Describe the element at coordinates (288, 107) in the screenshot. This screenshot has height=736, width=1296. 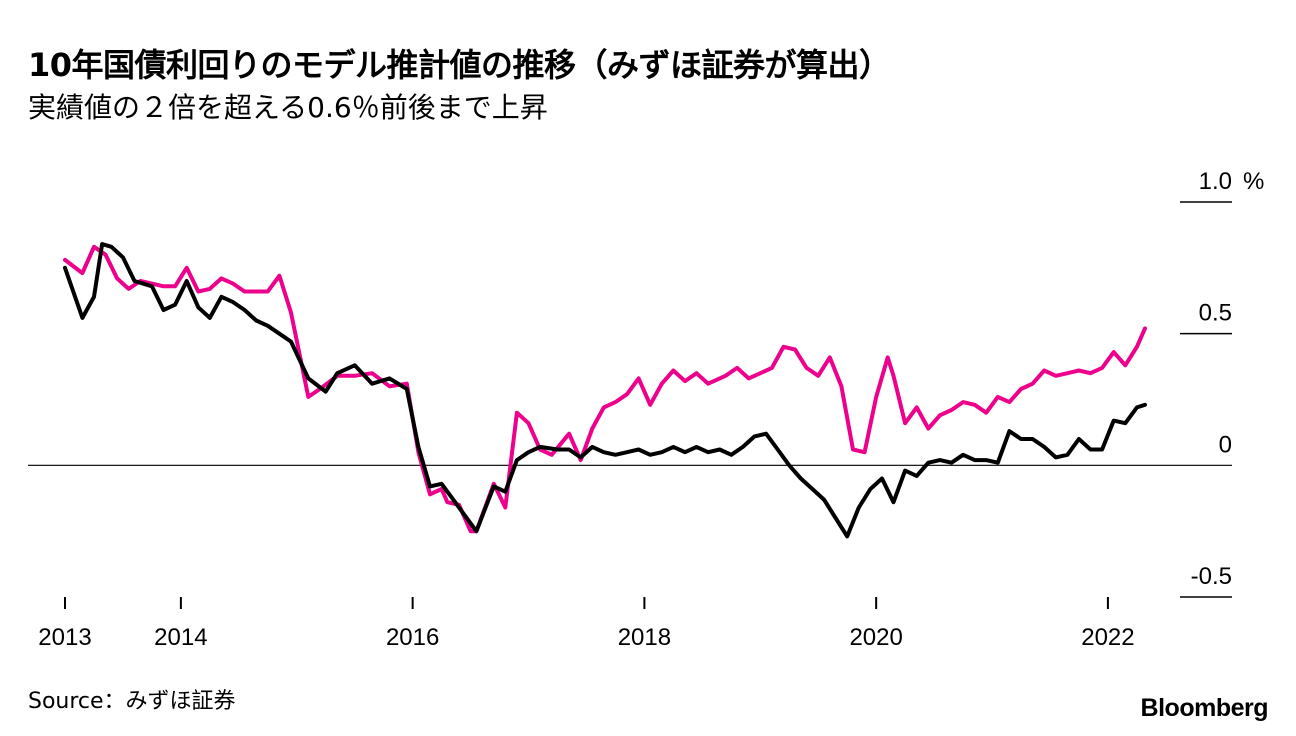
I see `chart-subtitle: 実績値の２倍を超える0.6％前後まで上昇` at that location.